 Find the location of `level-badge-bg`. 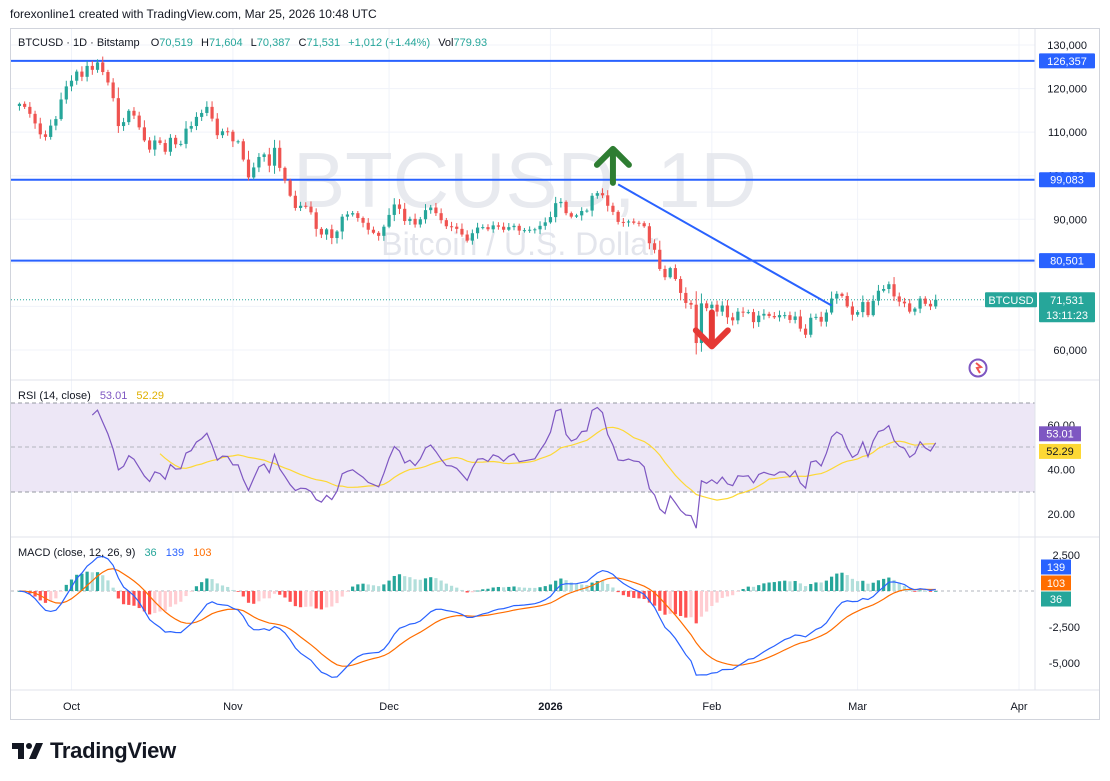

level-badge-bg is located at coordinates (1067, 180).